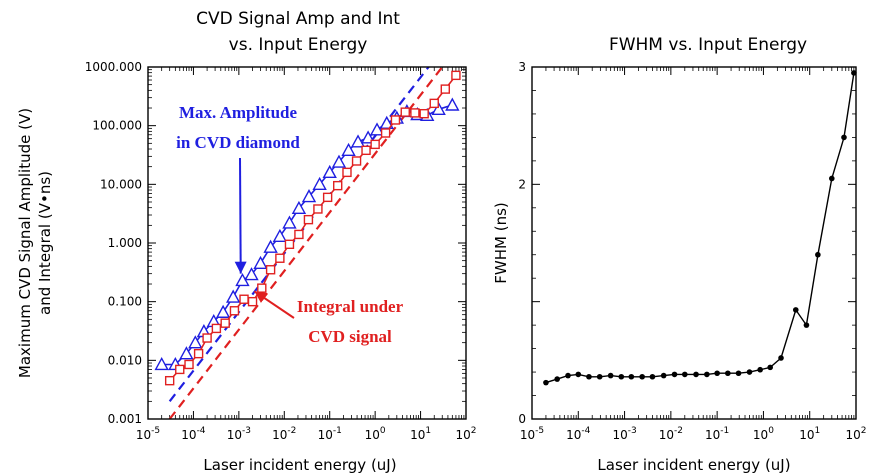 Image resolution: width=872 pixels, height=476 pixels. Describe the element at coordinates (125, 243) in the screenshot. I see `y-tick-label: 1.000` at that location.